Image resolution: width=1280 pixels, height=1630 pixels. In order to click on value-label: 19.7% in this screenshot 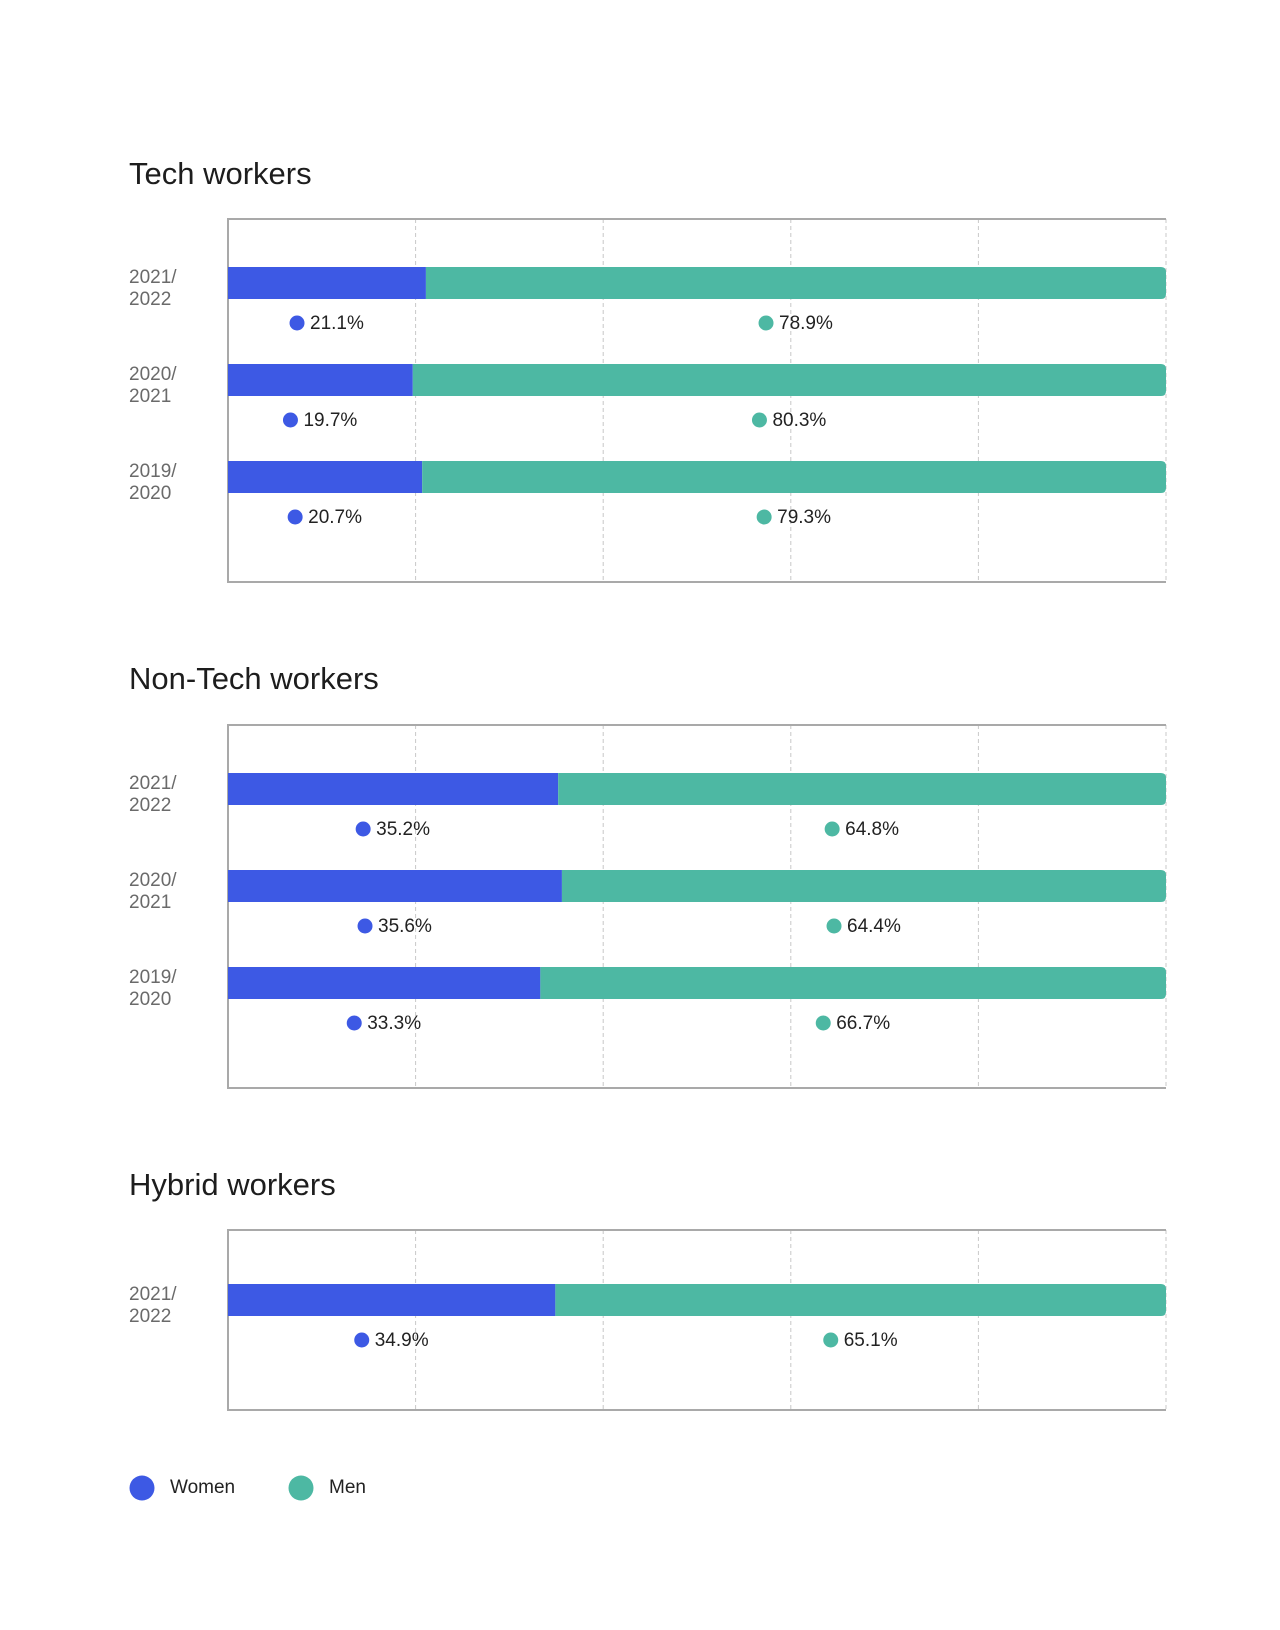, I will do `click(330, 420)`.